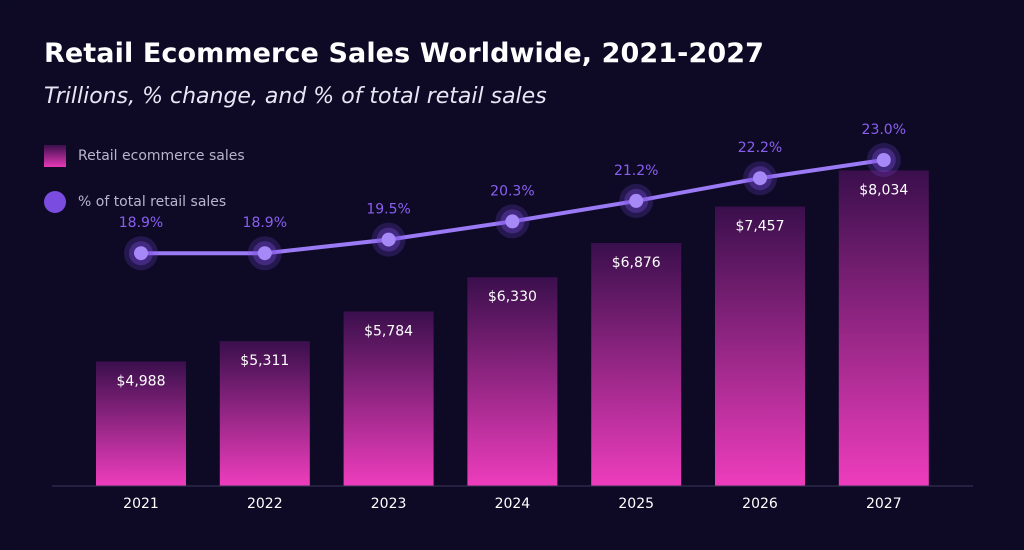 The image size is (1024, 550). What do you see at coordinates (513, 504) in the screenshot?
I see `x-tick-label: 2024` at bounding box center [513, 504].